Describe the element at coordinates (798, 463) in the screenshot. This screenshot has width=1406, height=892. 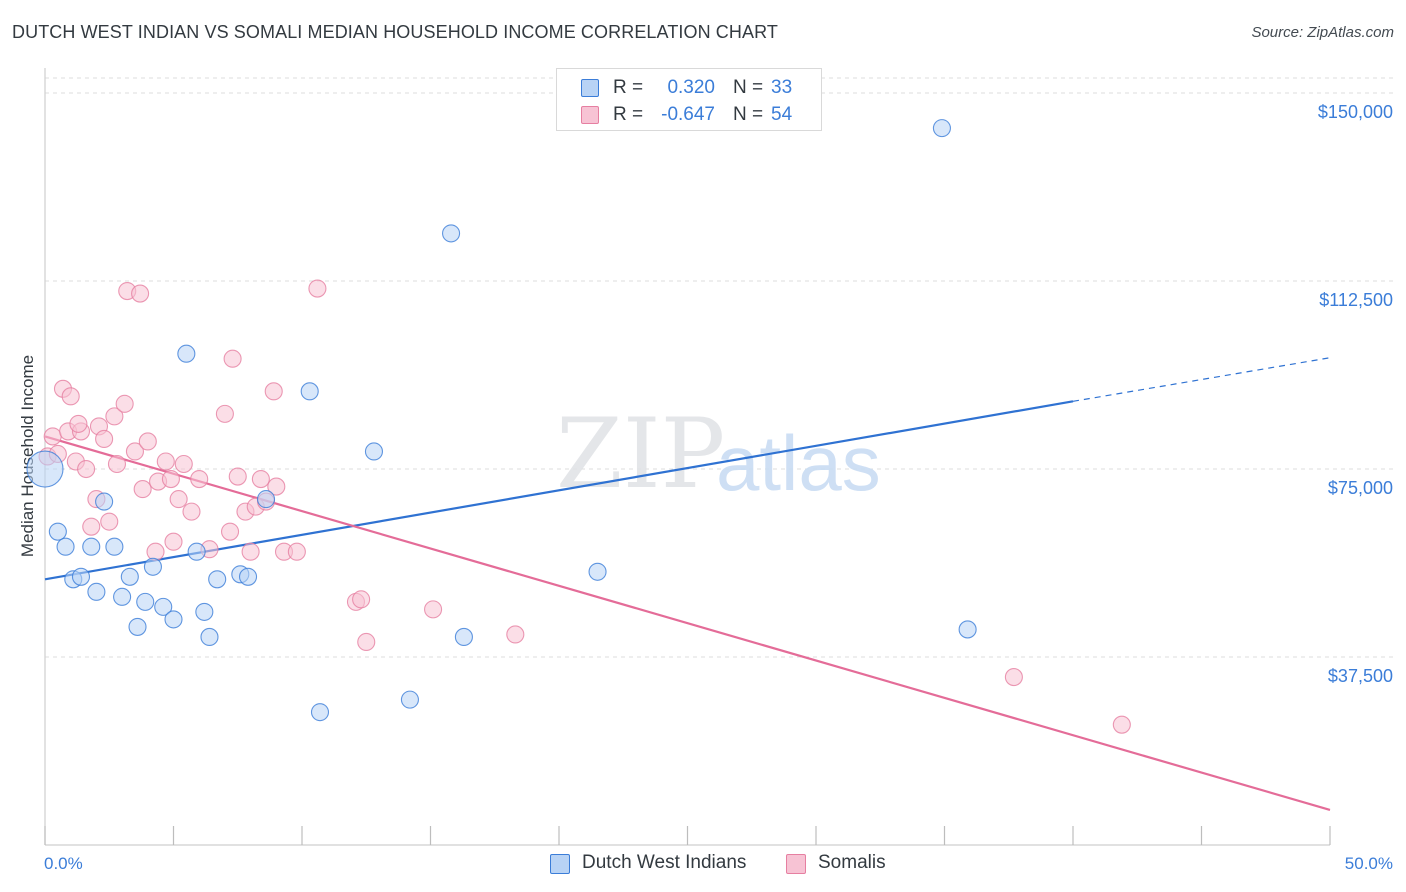
I see `watermark-atlas: atlas` at that location.